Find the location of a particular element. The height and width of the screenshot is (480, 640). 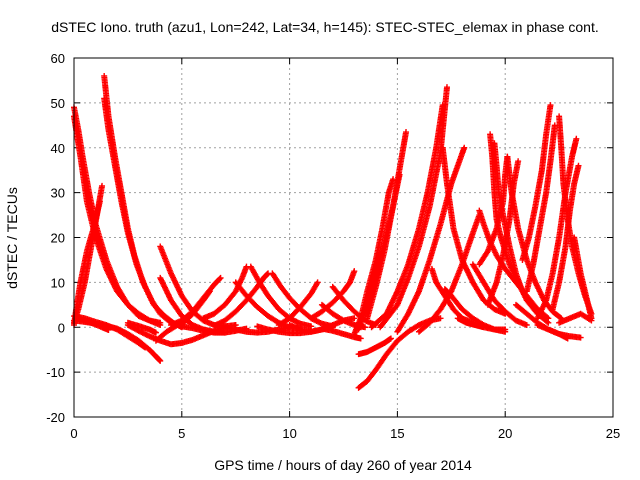

x-axis-label: GPS time / hours of day 260 of year 2014 is located at coordinates (343, 465).